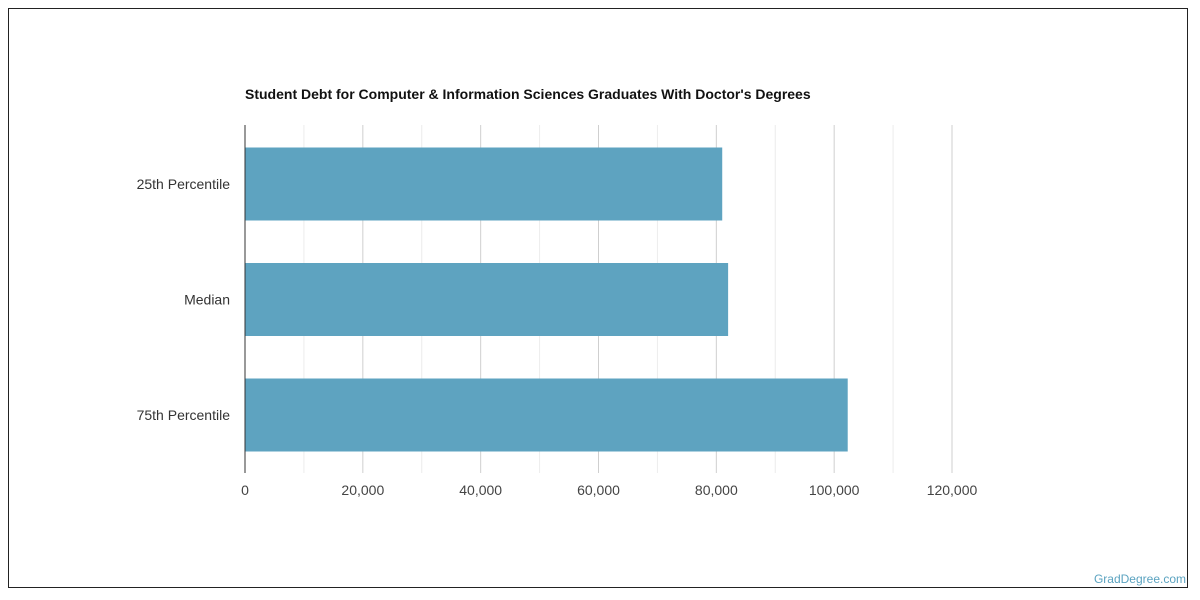 The width and height of the screenshot is (1200, 600). I want to click on watermark: GradDegree.com, so click(1139, 579).